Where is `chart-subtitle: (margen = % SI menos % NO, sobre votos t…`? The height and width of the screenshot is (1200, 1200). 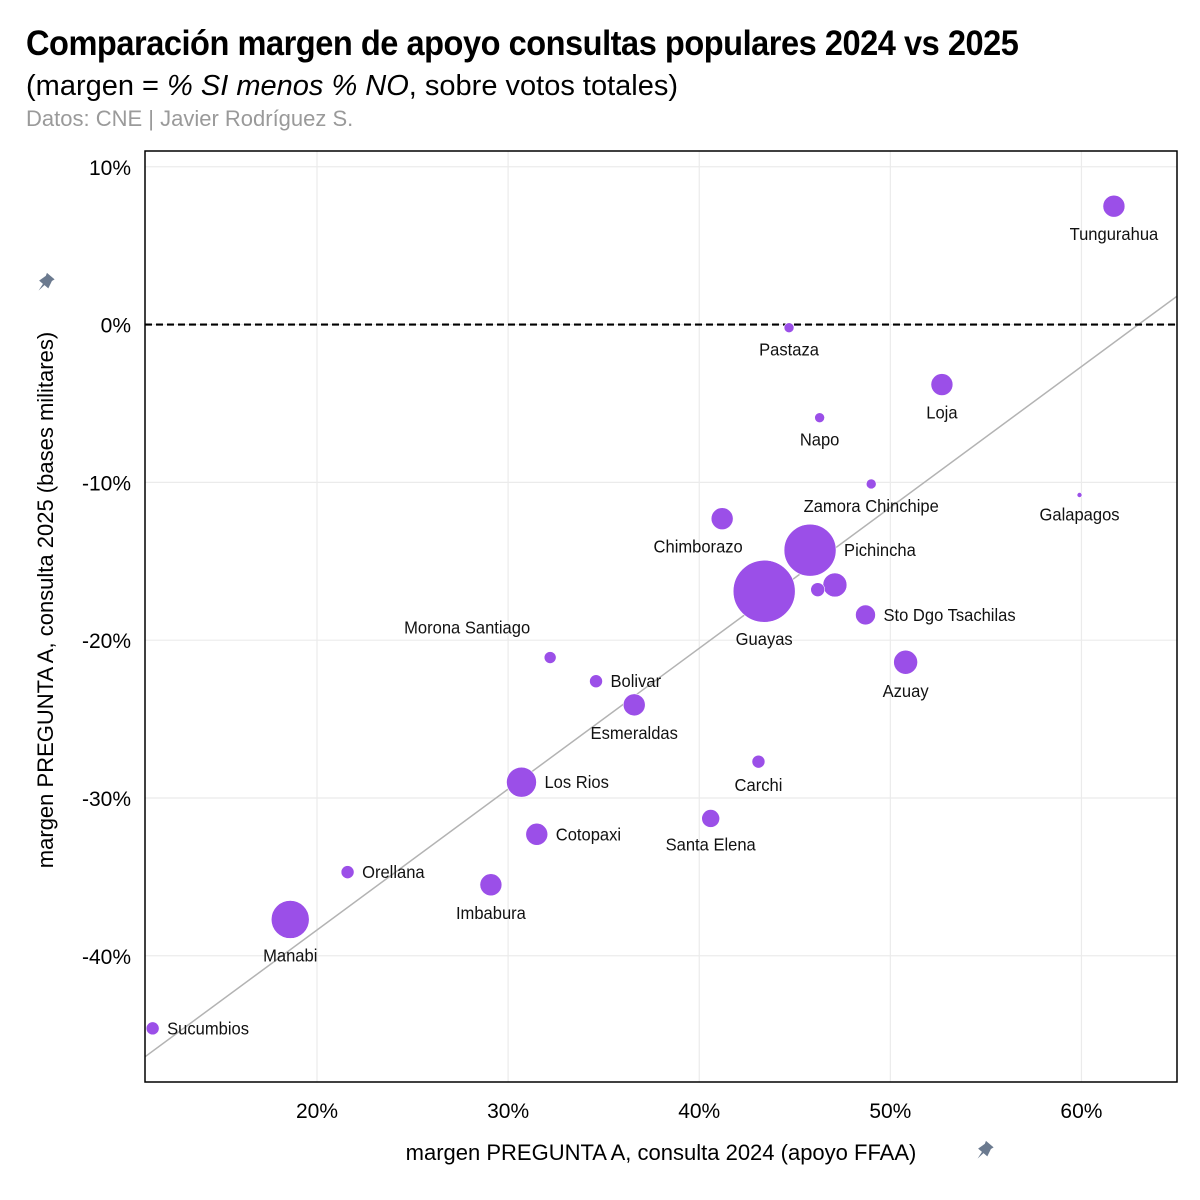 chart-subtitle: (margen = % SI menos % NO, sobre votos t… is located at coordinates (352, 86).